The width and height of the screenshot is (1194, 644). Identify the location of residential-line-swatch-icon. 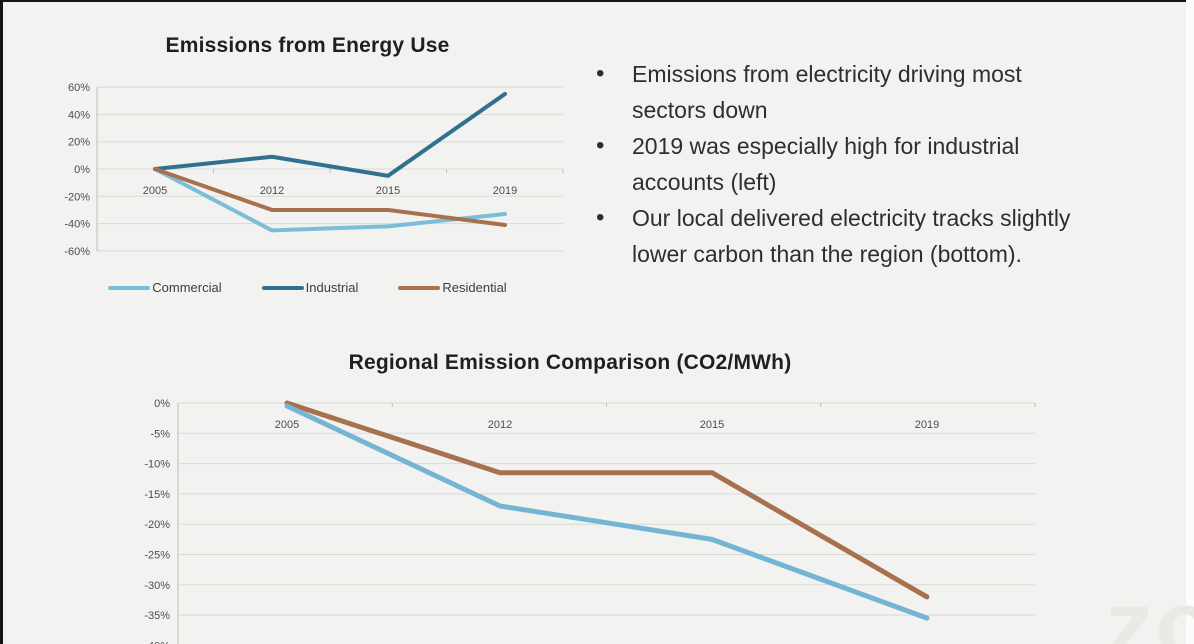
(419, 287).